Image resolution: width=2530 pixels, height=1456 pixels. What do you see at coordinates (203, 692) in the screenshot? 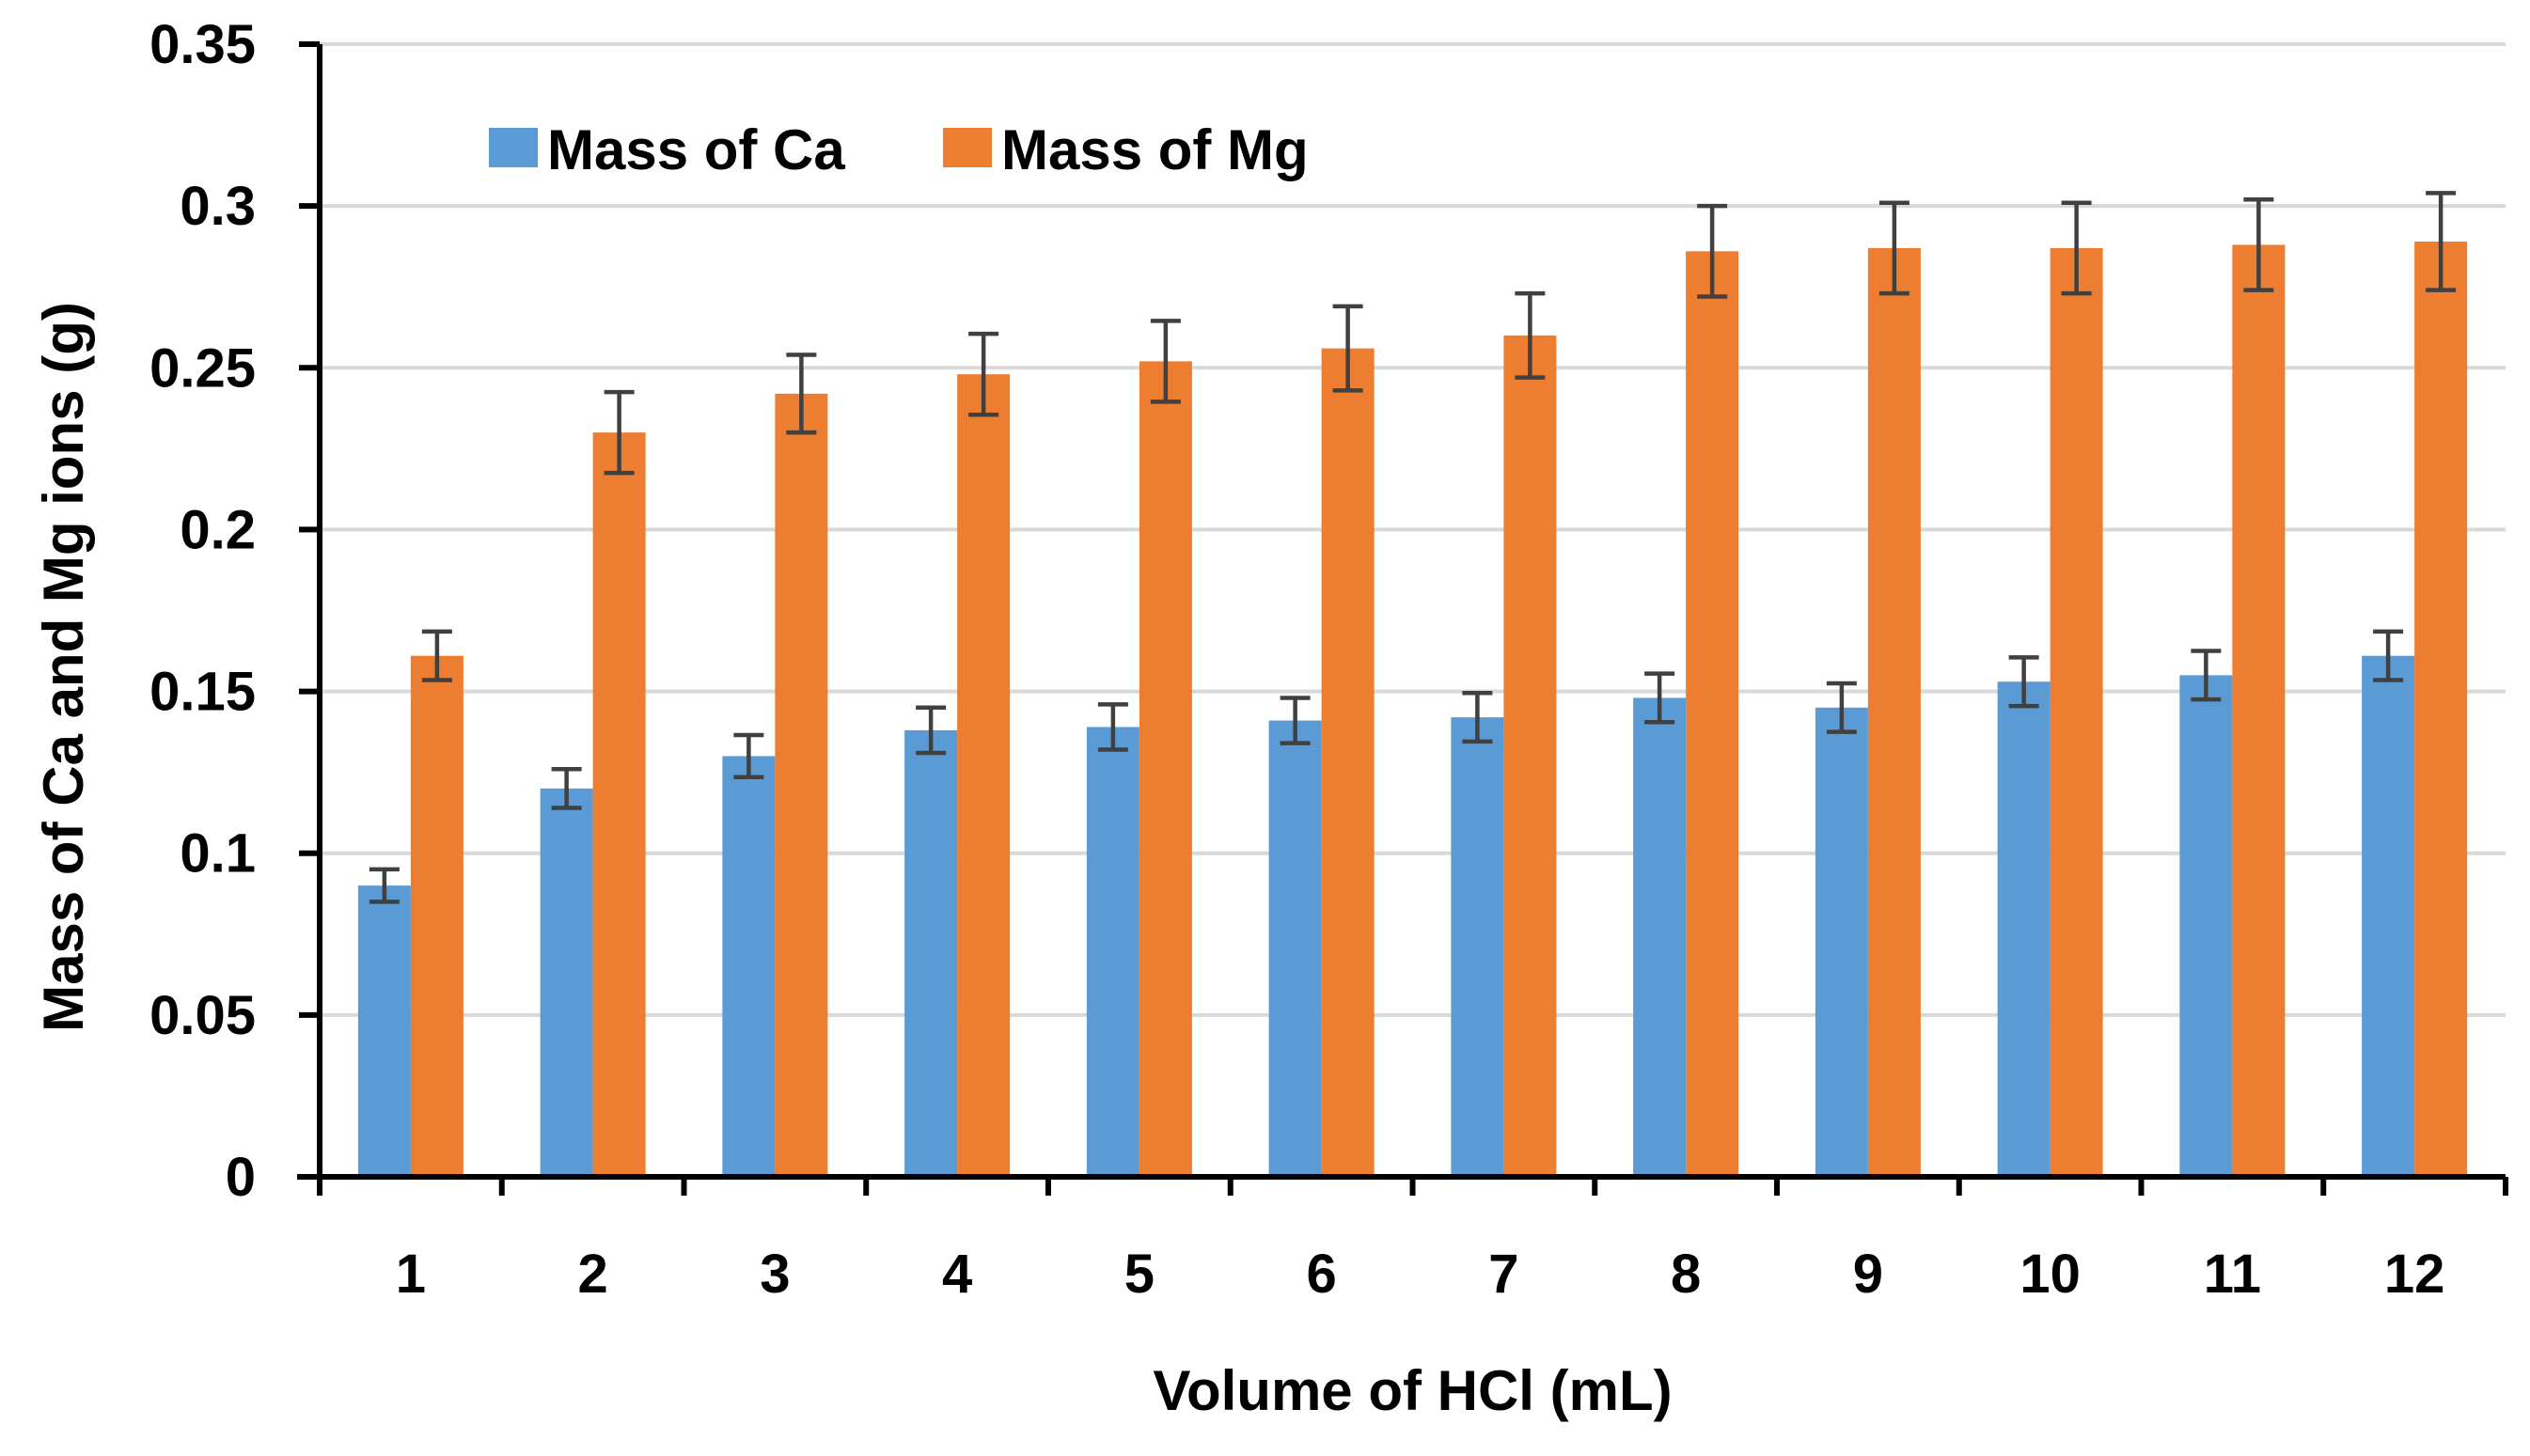
I see `y-tick-label: 0.15` at bounding box center [203, 692].